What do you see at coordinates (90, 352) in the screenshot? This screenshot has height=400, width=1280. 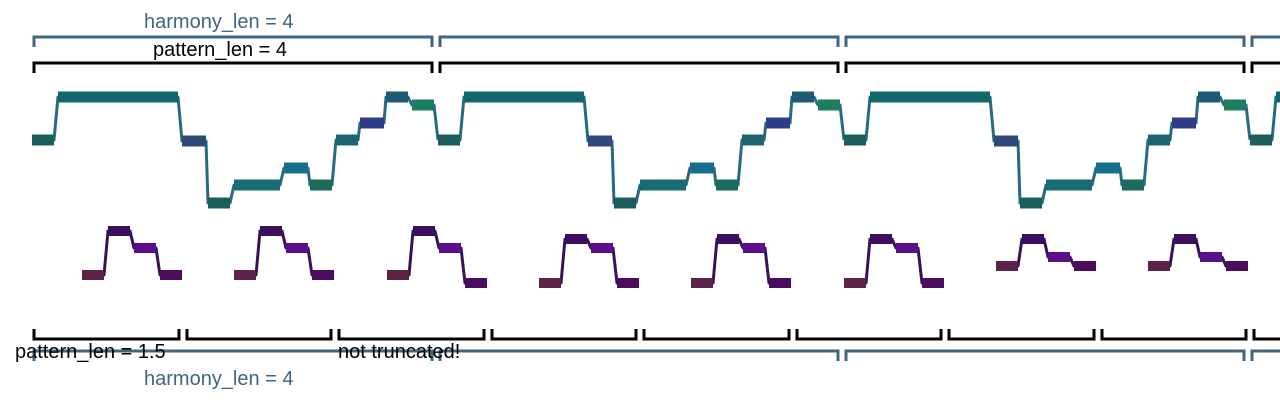 I see `pattern-length-label-bottom: pattern_len = 1.5` at bounding box center [90, 352].